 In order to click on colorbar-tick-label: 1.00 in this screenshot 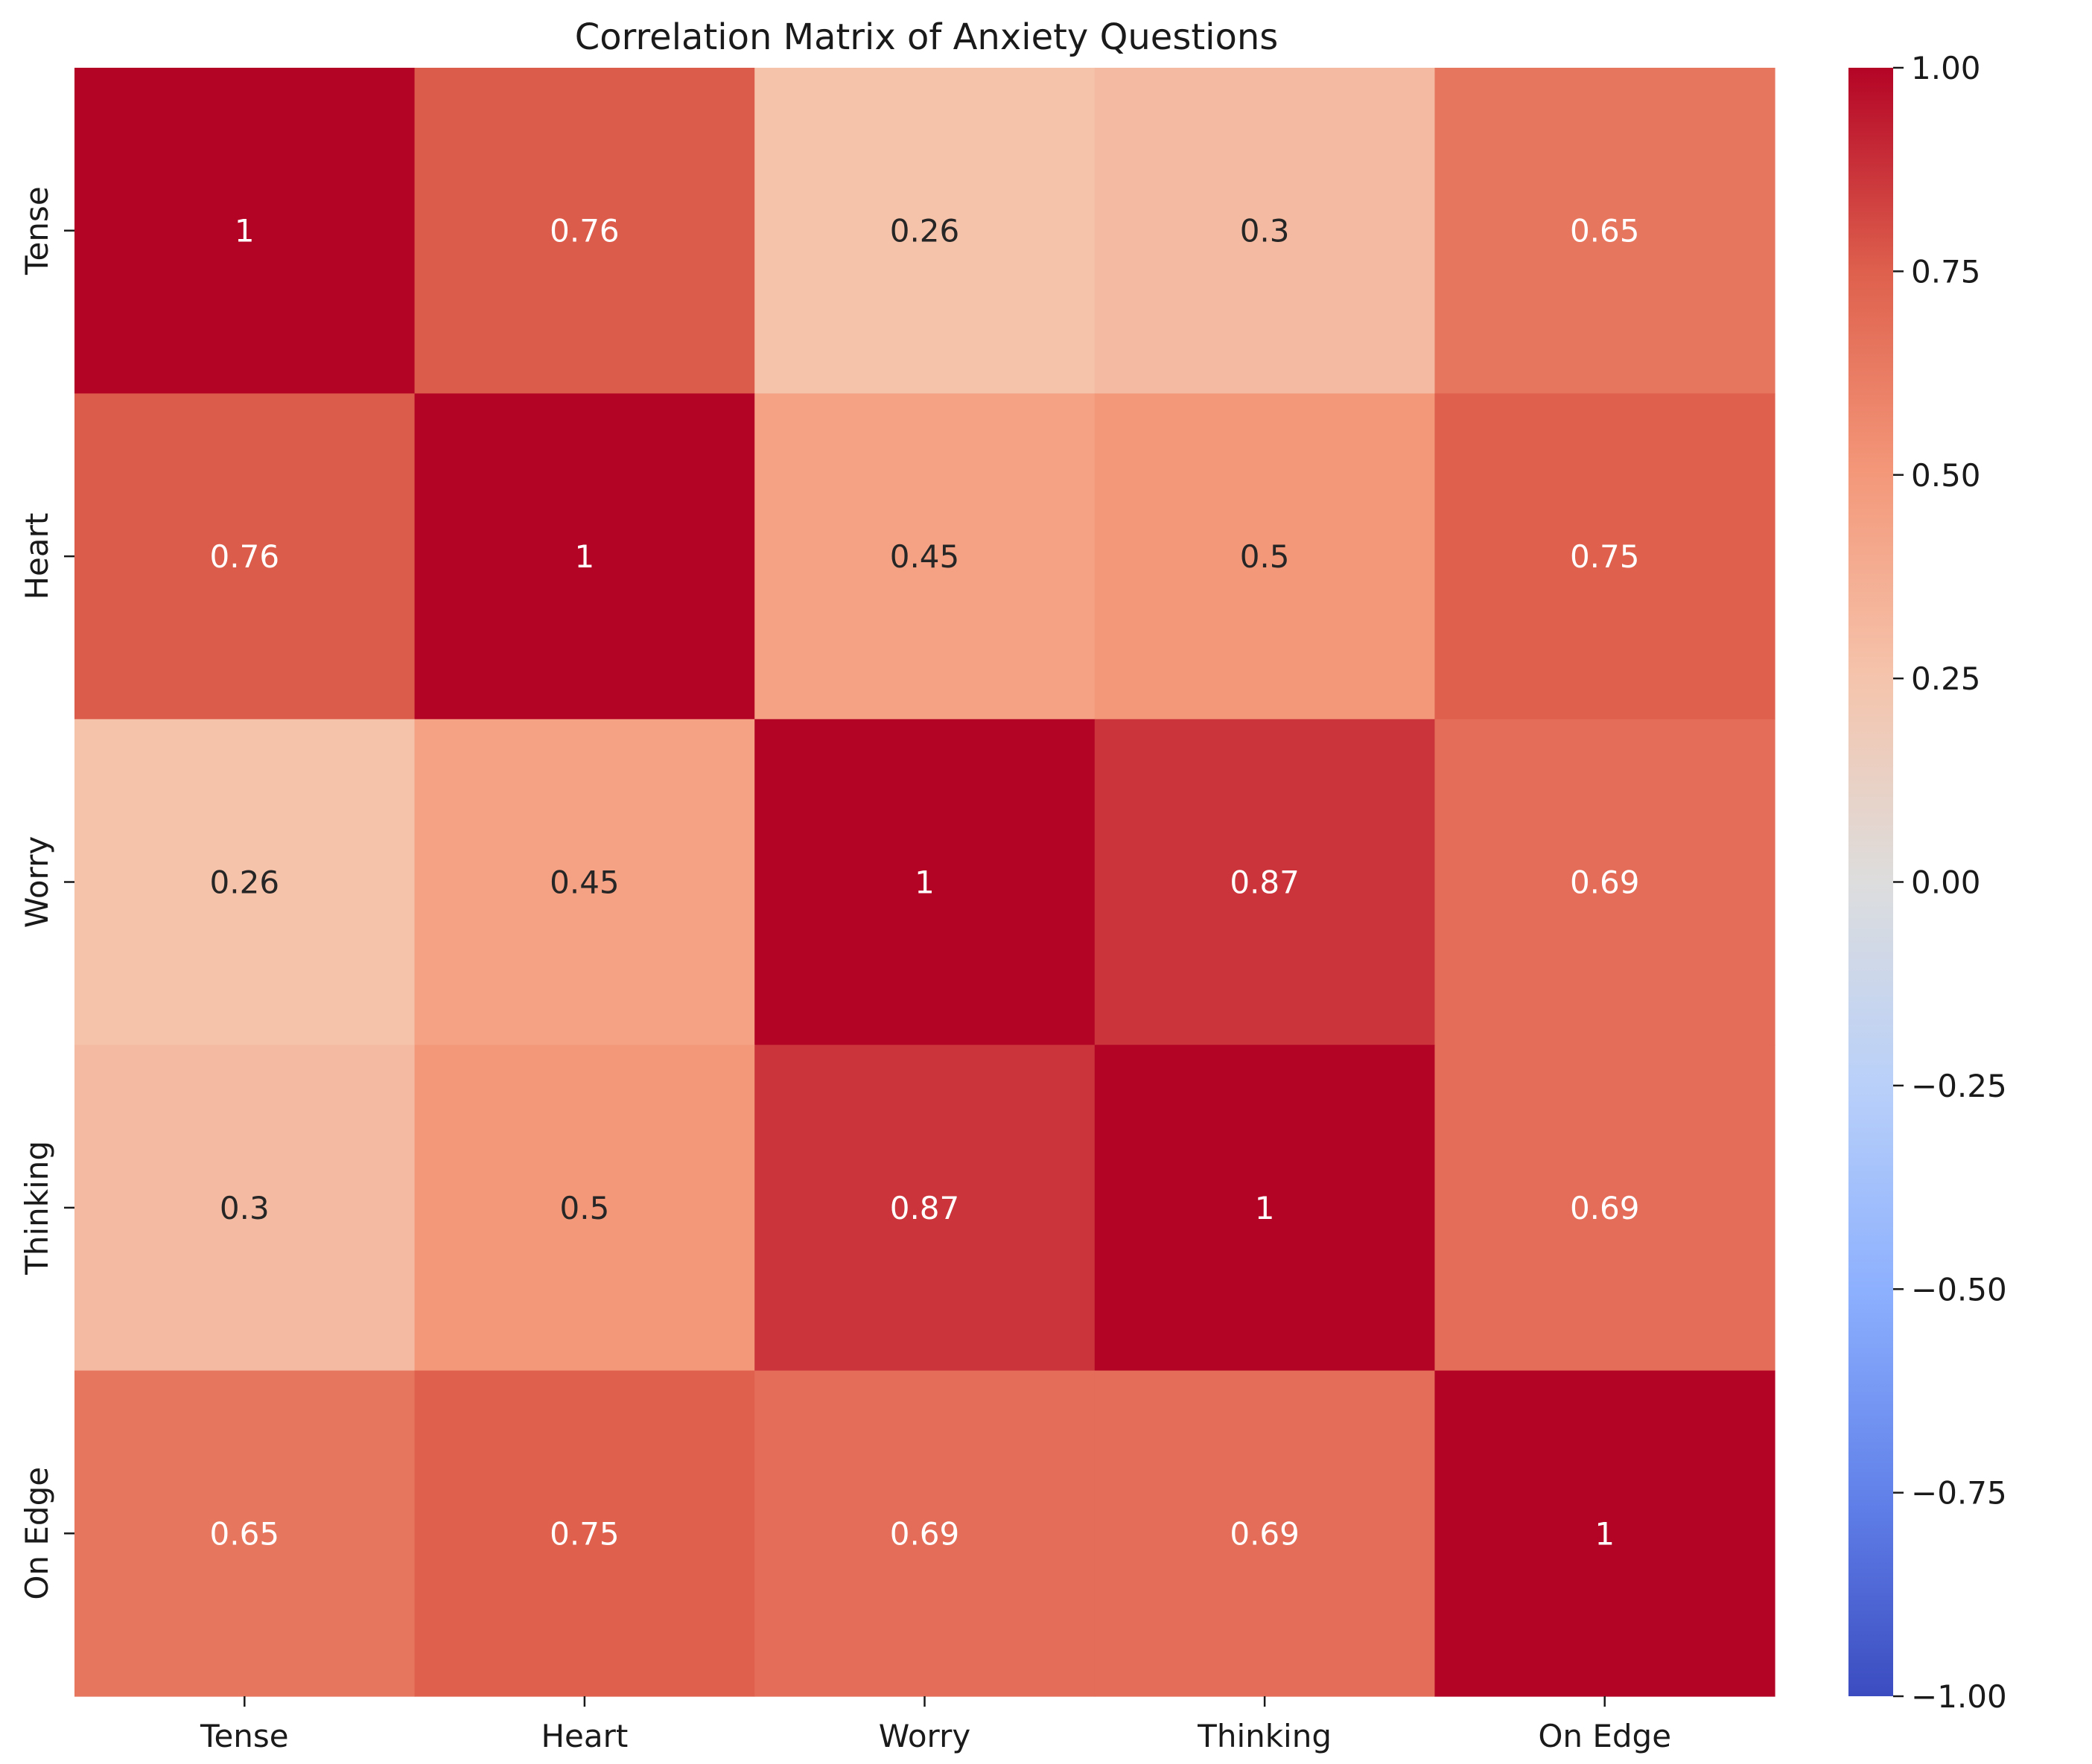, I will do `click(1946, 68)`.